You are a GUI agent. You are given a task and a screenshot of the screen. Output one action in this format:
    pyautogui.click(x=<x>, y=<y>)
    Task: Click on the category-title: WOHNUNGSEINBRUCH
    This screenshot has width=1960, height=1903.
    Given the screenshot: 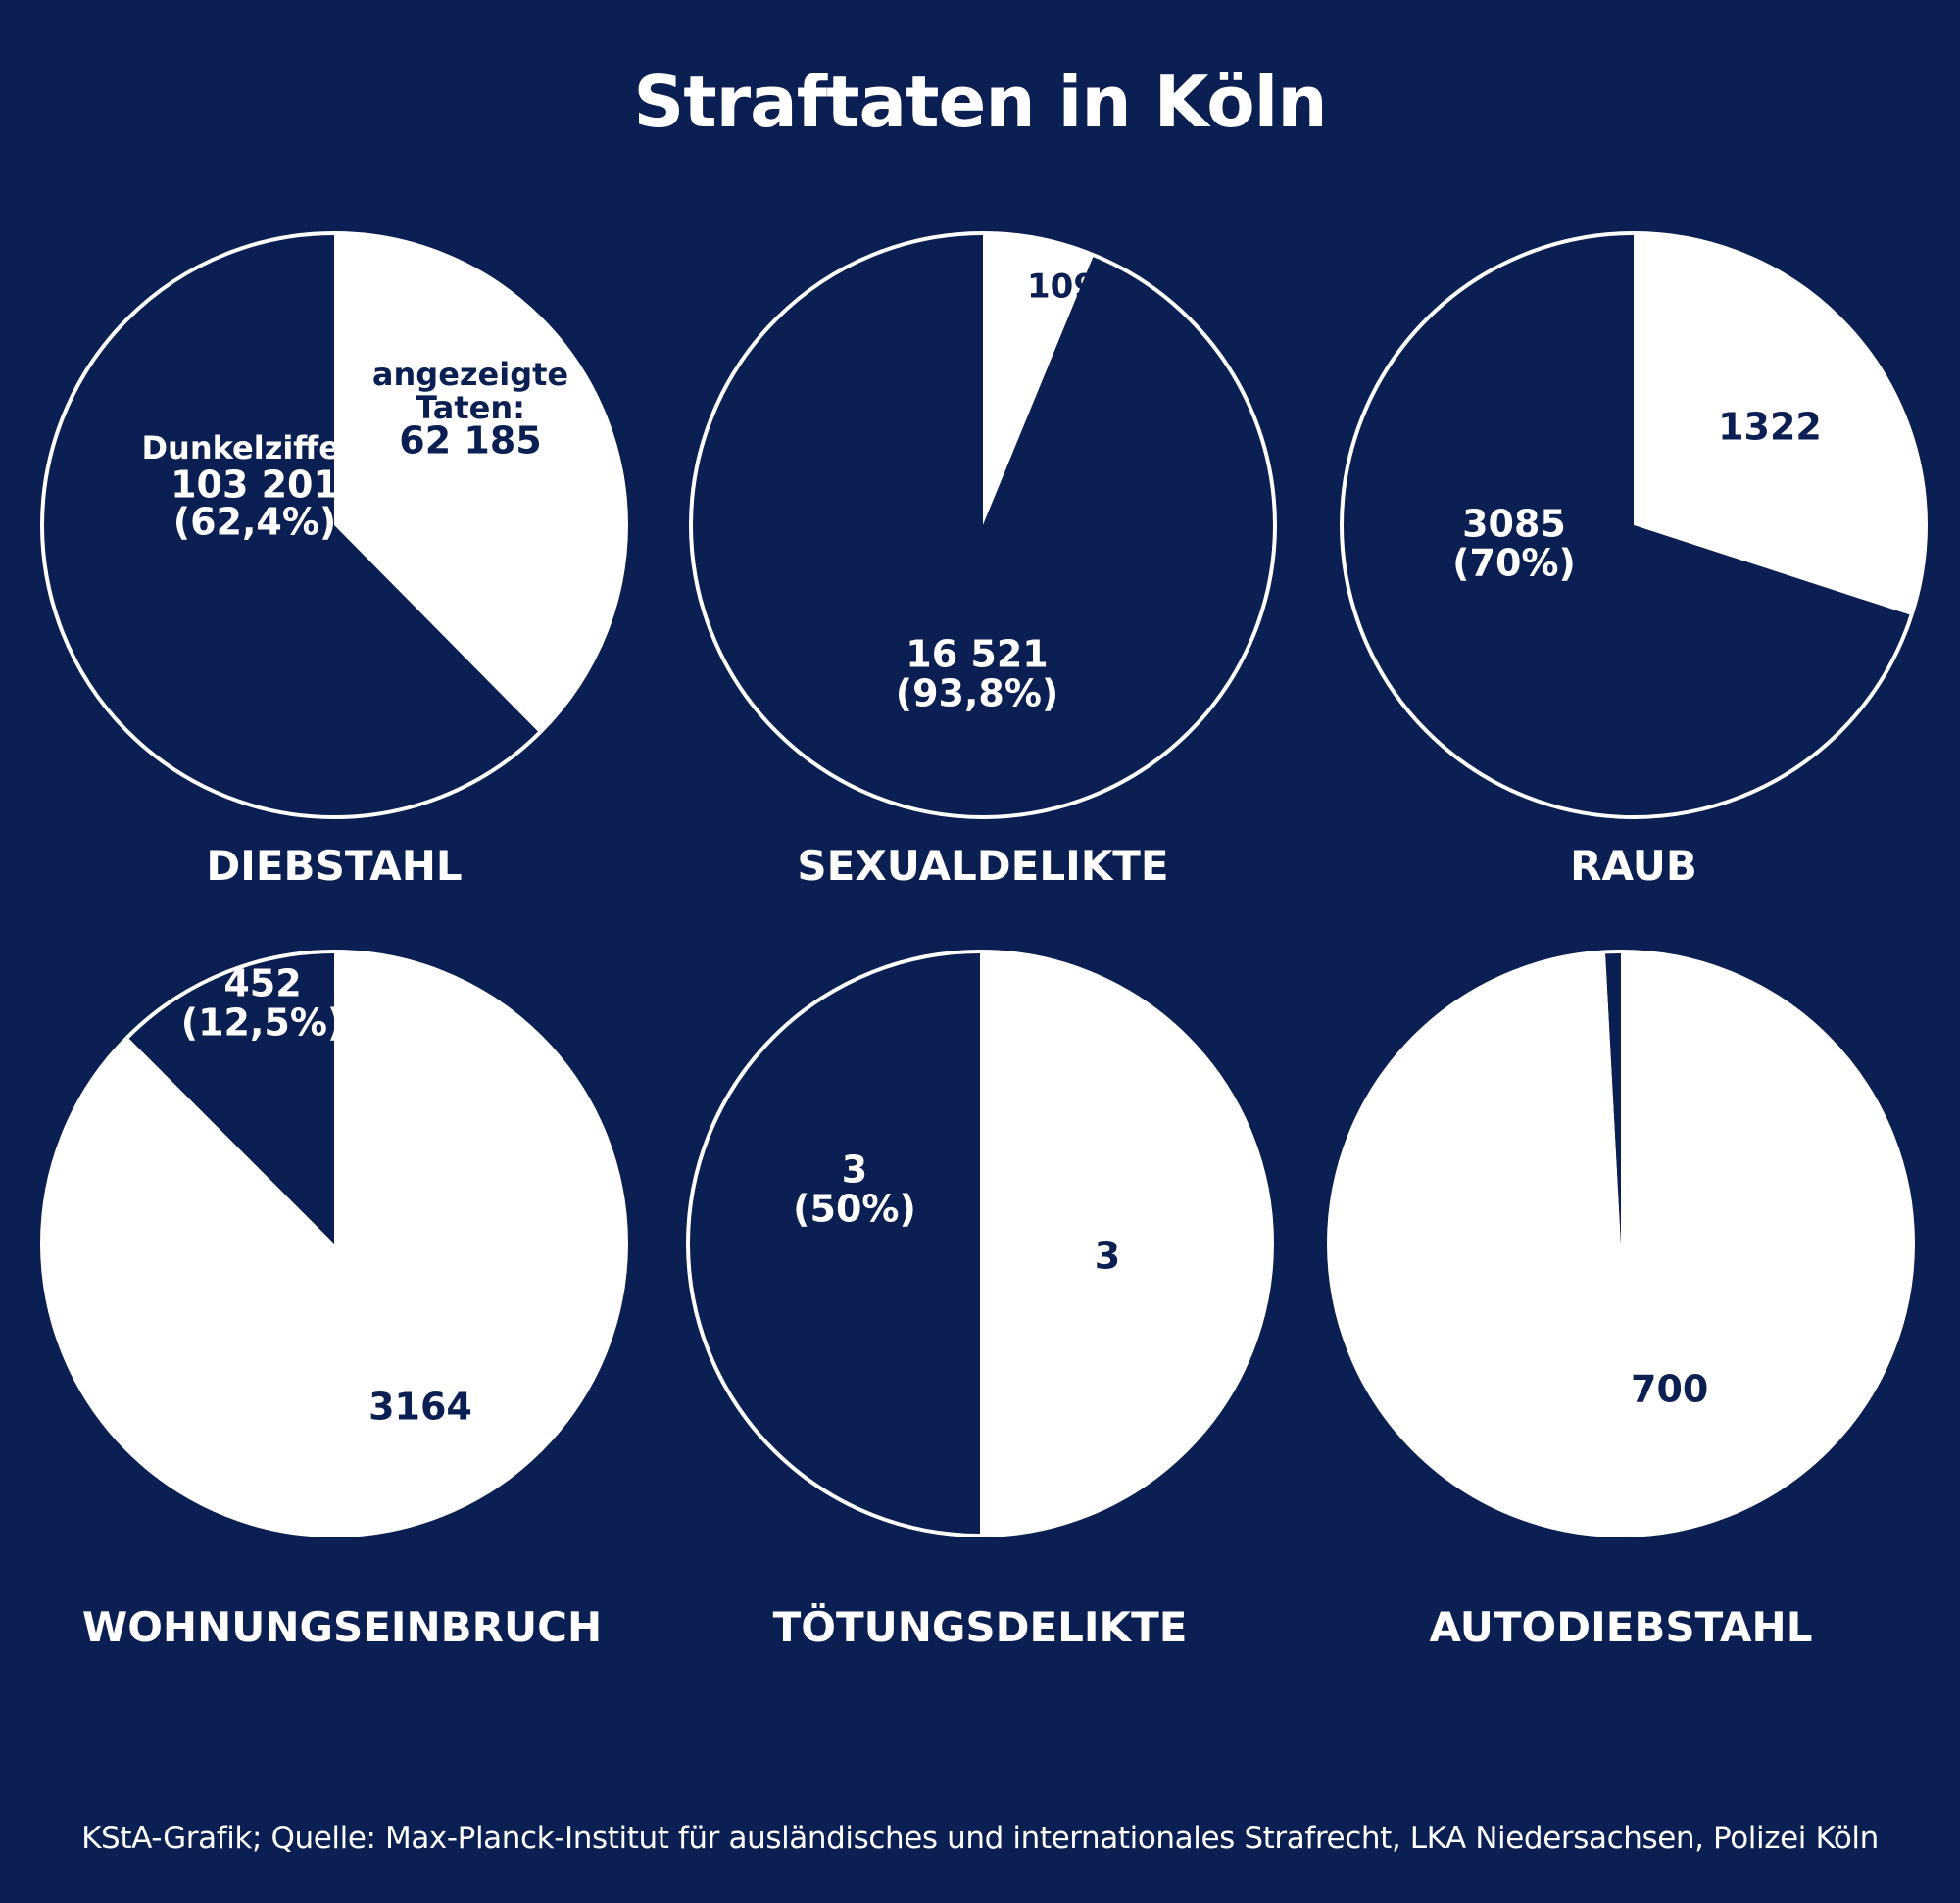 What is the action you would take?
    pyautogui.click(x=342, y=1627)
    